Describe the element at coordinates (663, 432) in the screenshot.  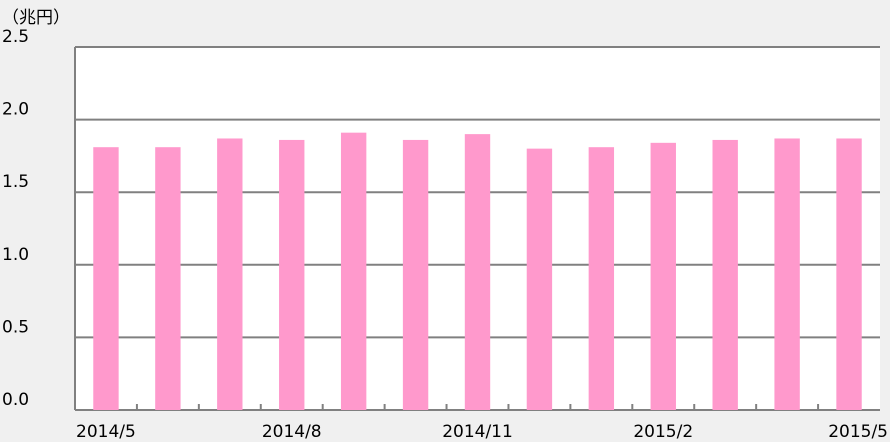
I see `x-tick-label: 2015/2` at that location.